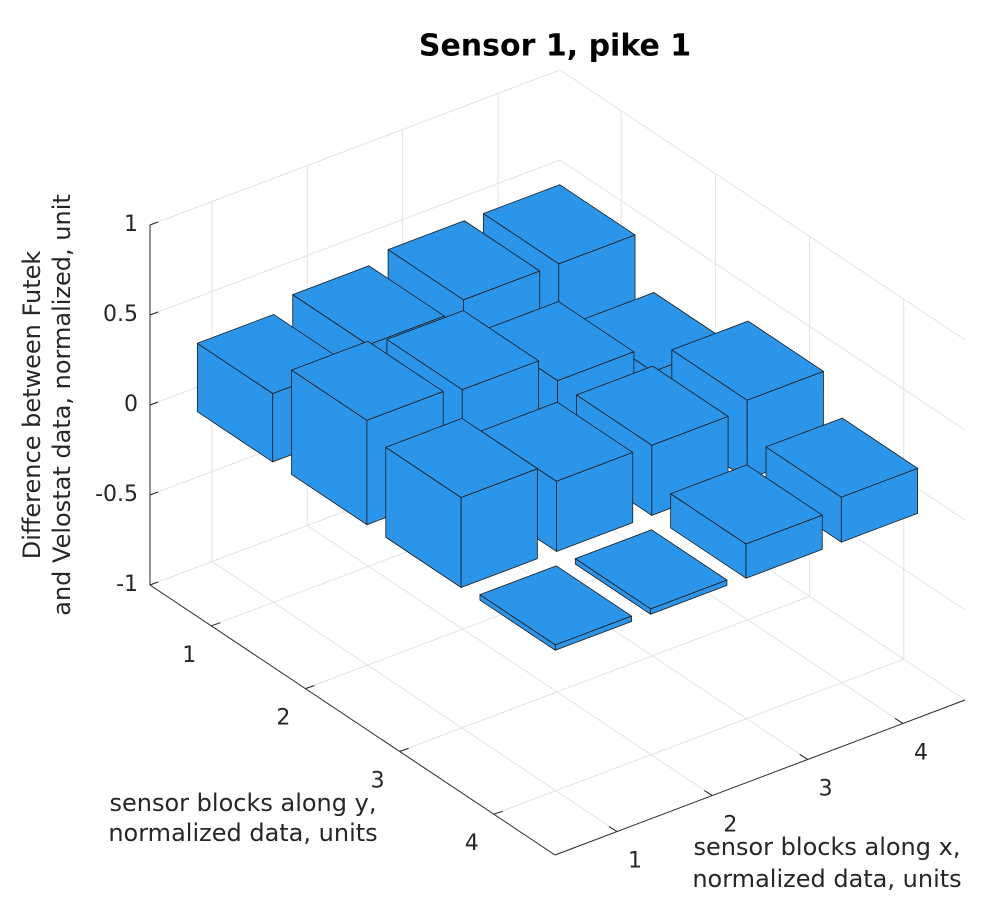 The image size is (990, 920). Describe the element at coordinates (127, 584) in the screenshot. I see `z-tick-label: -1` at that location.